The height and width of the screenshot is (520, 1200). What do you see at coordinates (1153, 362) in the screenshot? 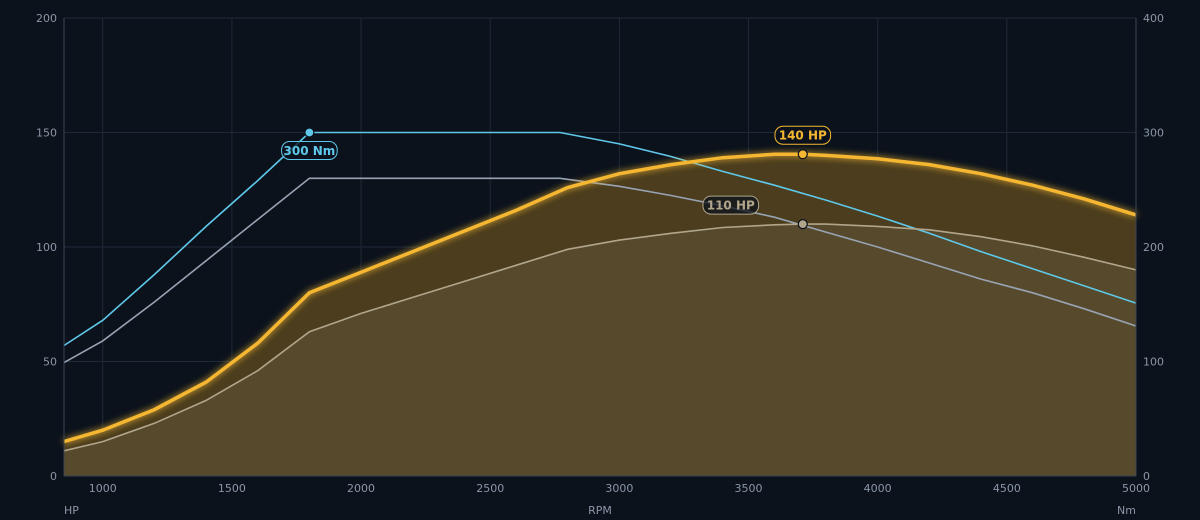
I see `y-right-tick-label: 100` at bounding box center [1153, 362].